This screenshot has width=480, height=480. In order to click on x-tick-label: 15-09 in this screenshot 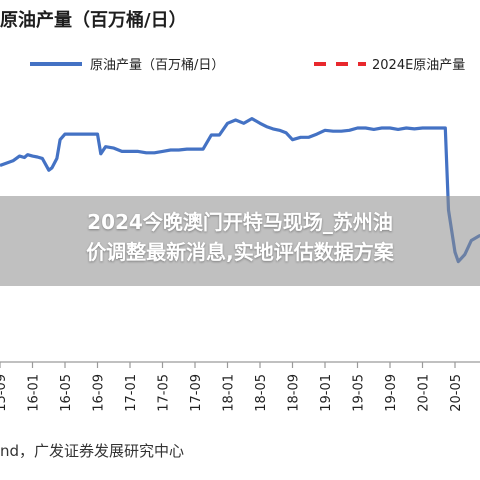, I will do `click(4, 393)`.